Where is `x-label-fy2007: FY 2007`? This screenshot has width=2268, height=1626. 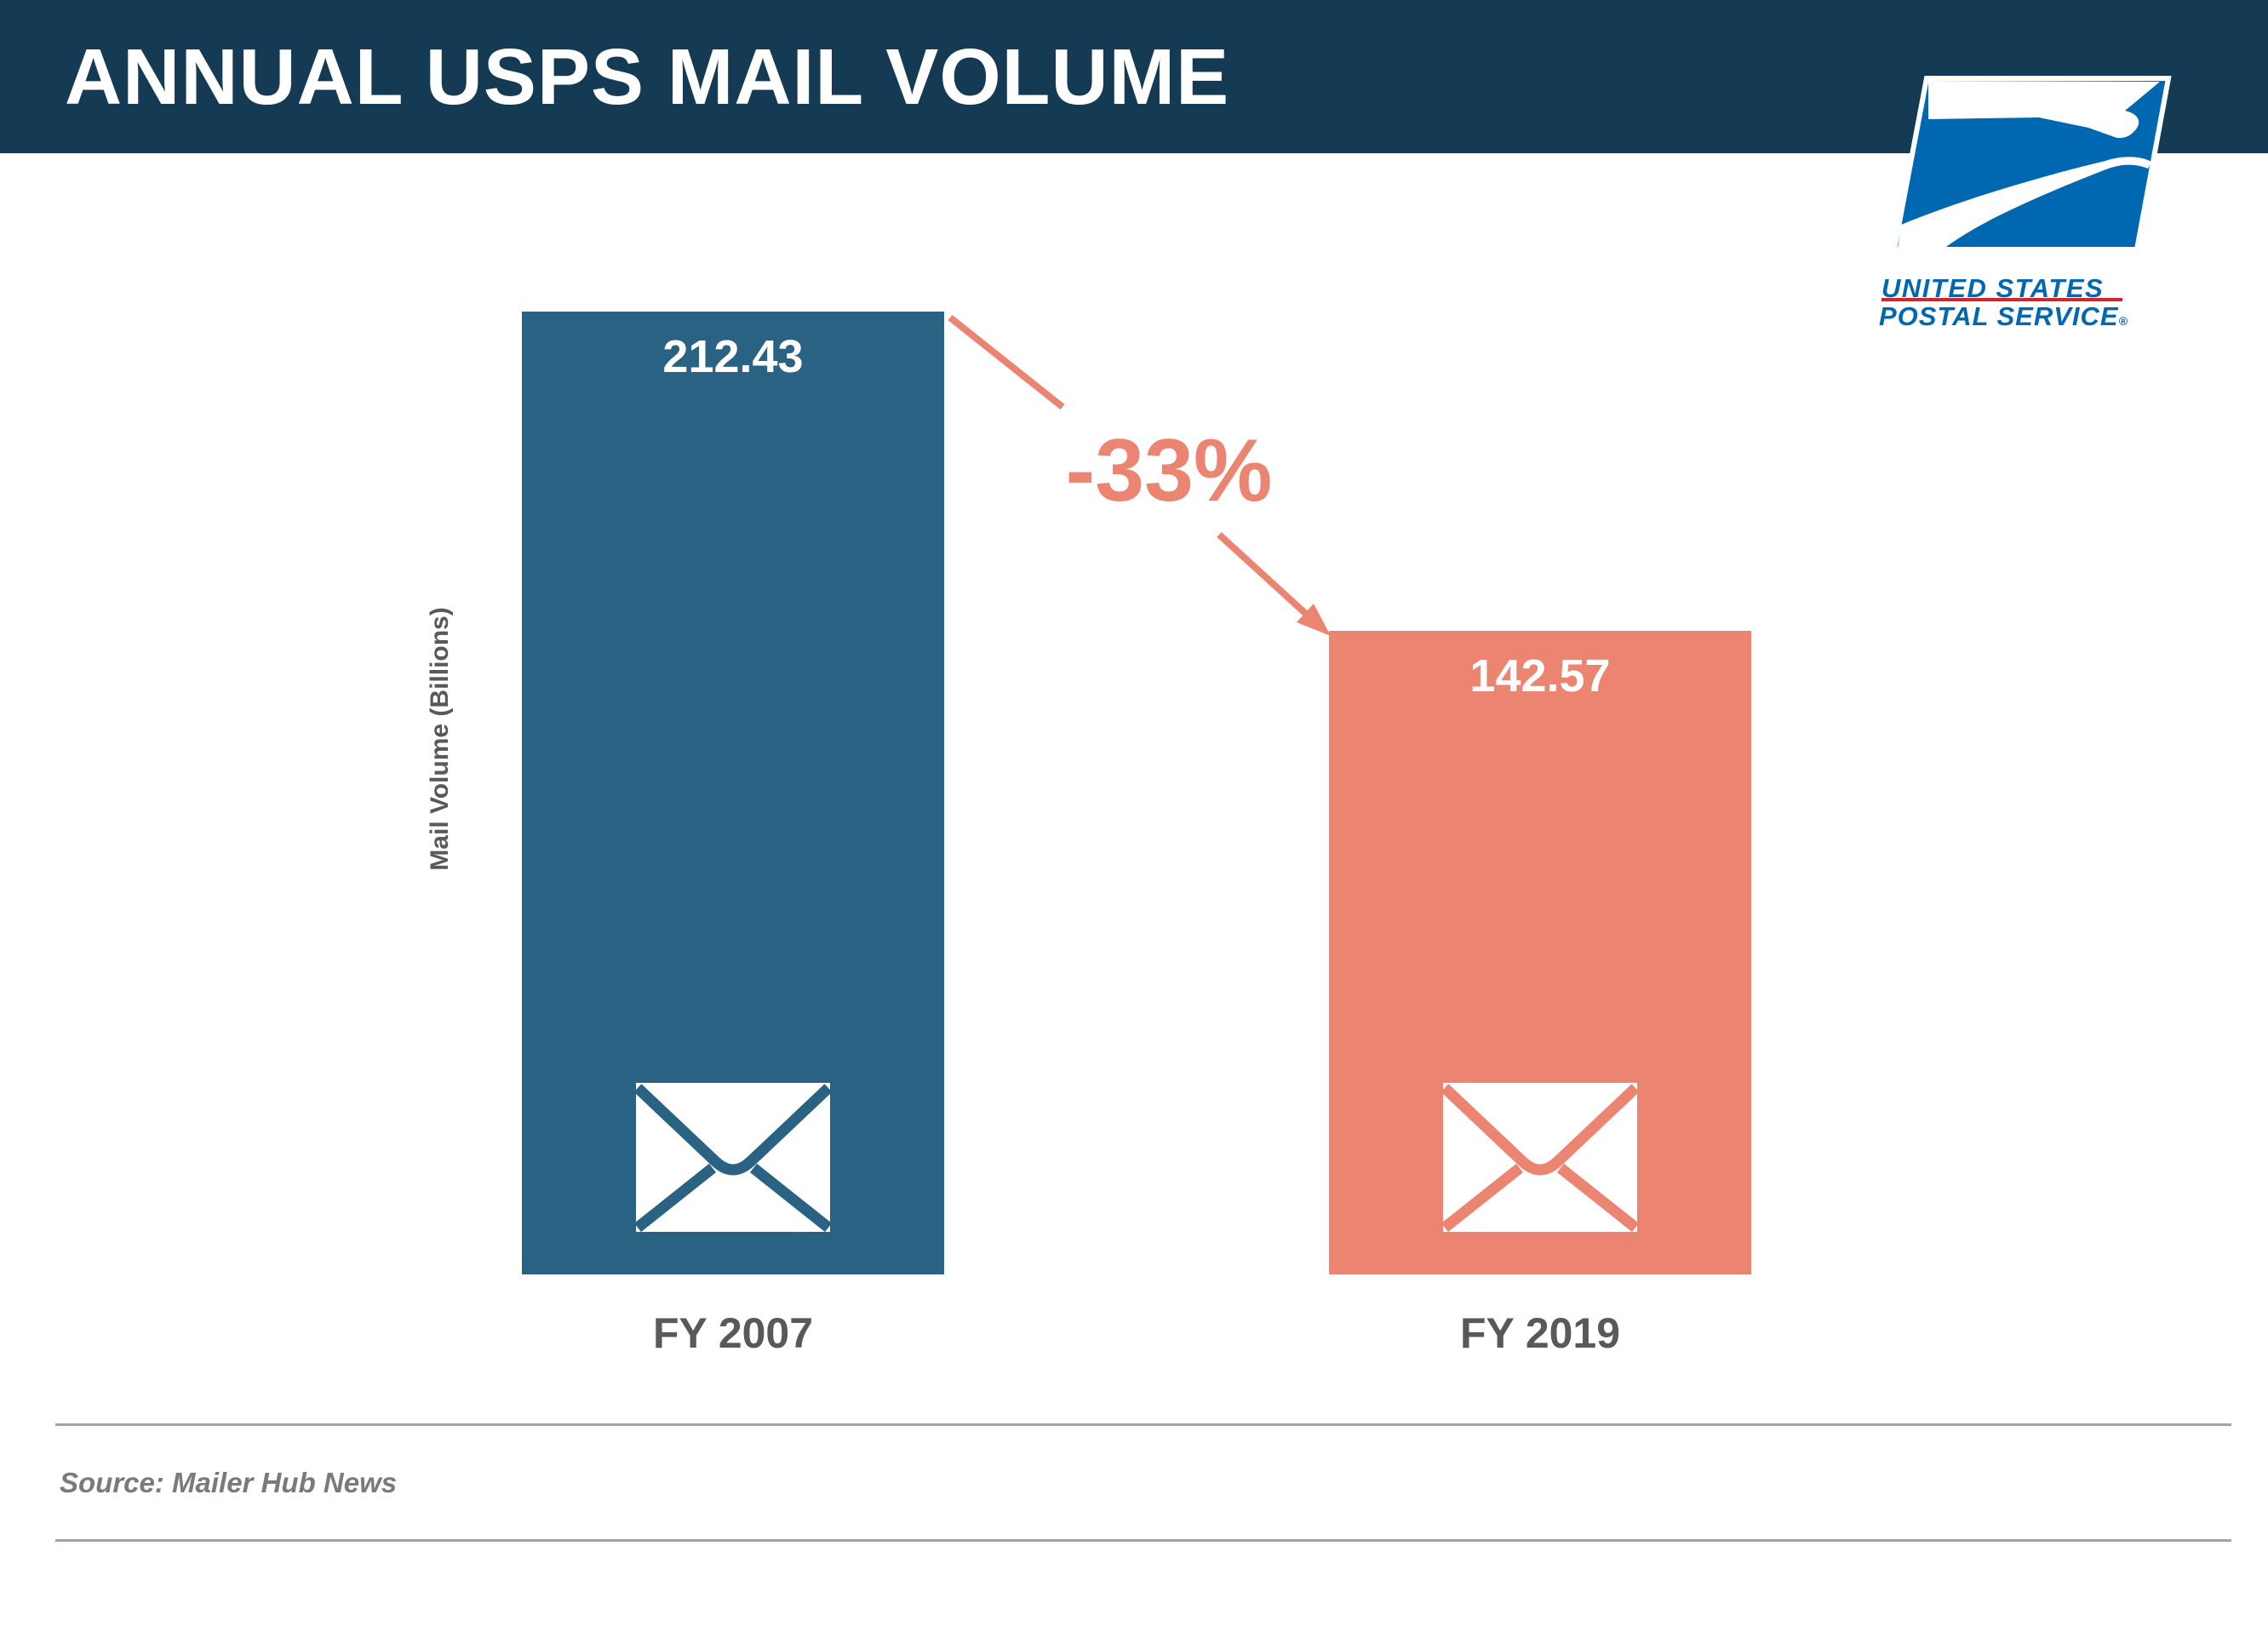
x-label-fy2007: FY 2007 is located at coordinates (733, 1333).